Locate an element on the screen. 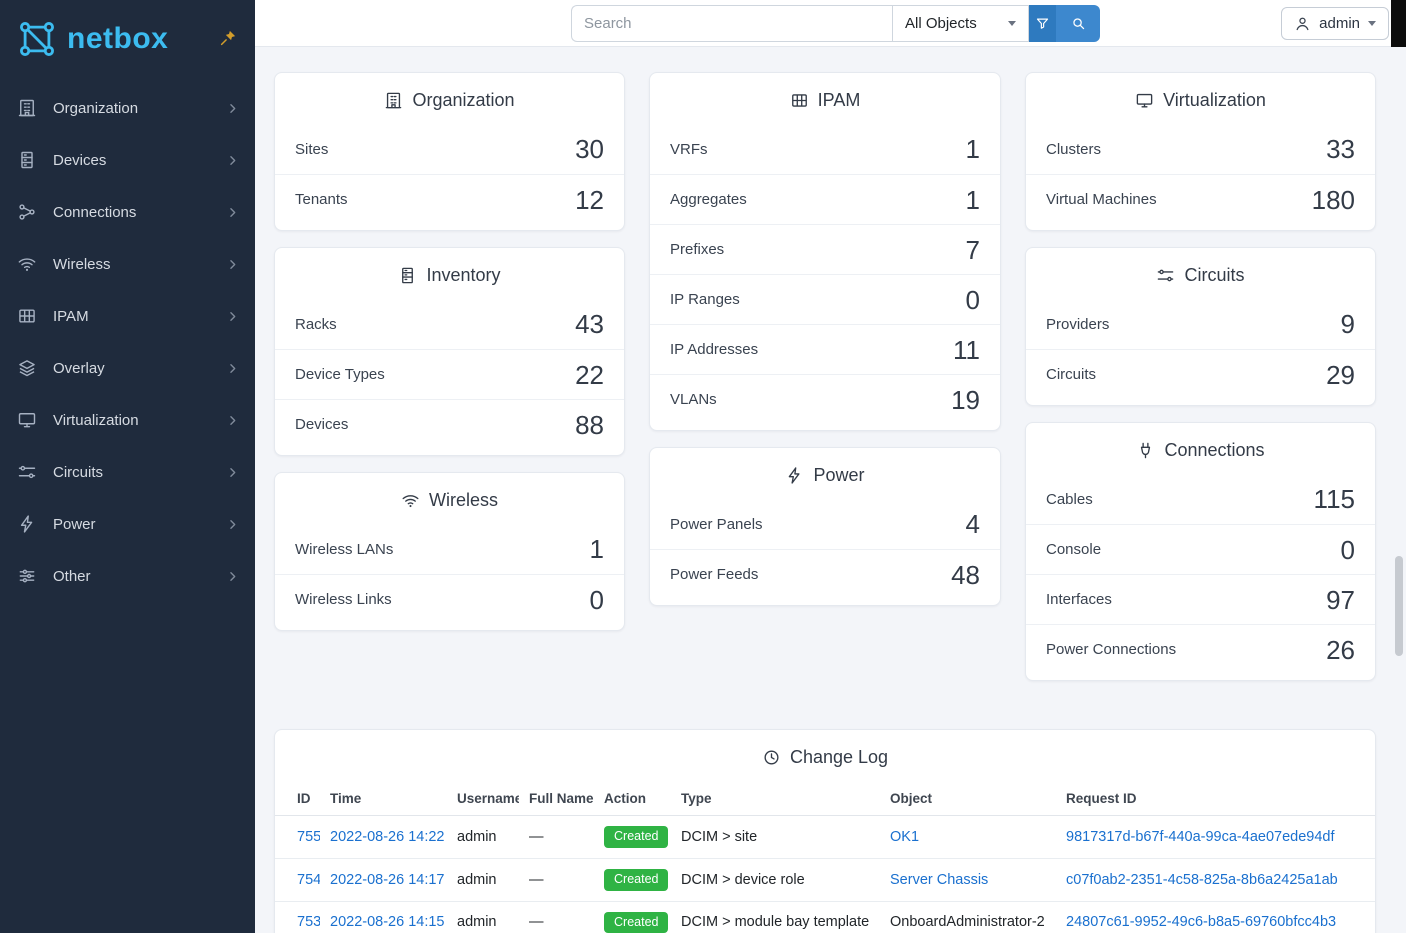 This screenshot has width=1406, height=933. stat-row-cables: Cables 115 is located at coordinates (1200, 499).